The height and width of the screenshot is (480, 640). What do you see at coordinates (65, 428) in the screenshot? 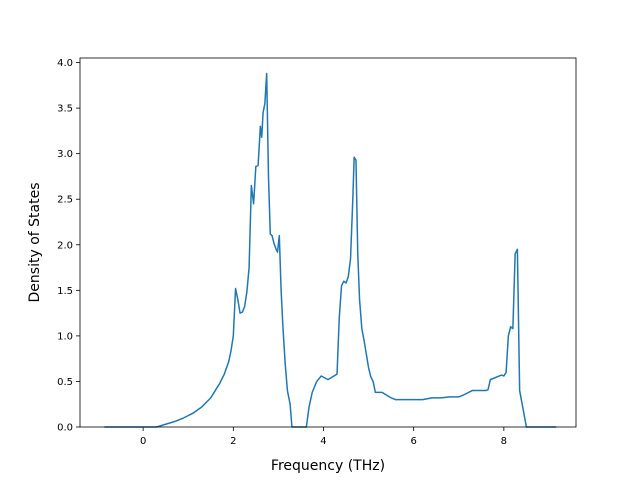
I see `y-tick-label: 0.0` at bounding box center [65, 428].